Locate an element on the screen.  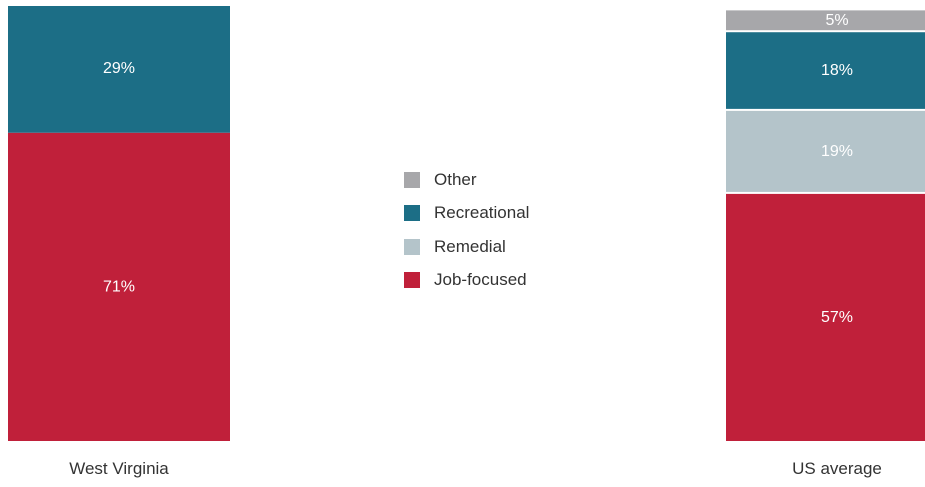
legend-item-other: Other is located at coordinates (466, 180).